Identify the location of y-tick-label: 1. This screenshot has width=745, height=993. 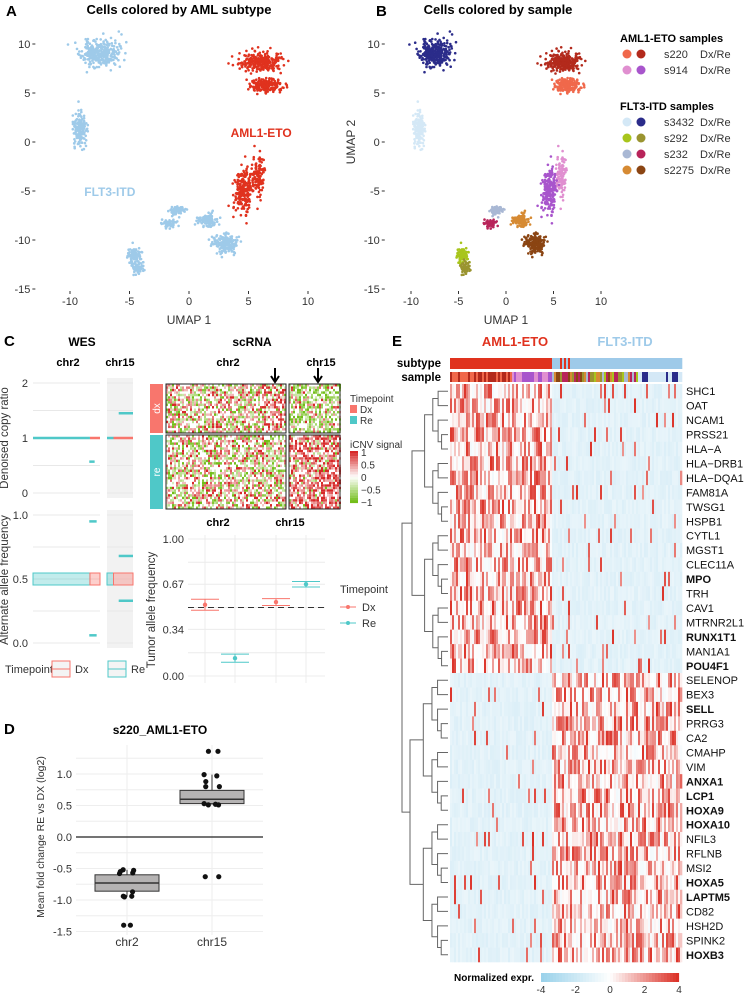
(25, 439).